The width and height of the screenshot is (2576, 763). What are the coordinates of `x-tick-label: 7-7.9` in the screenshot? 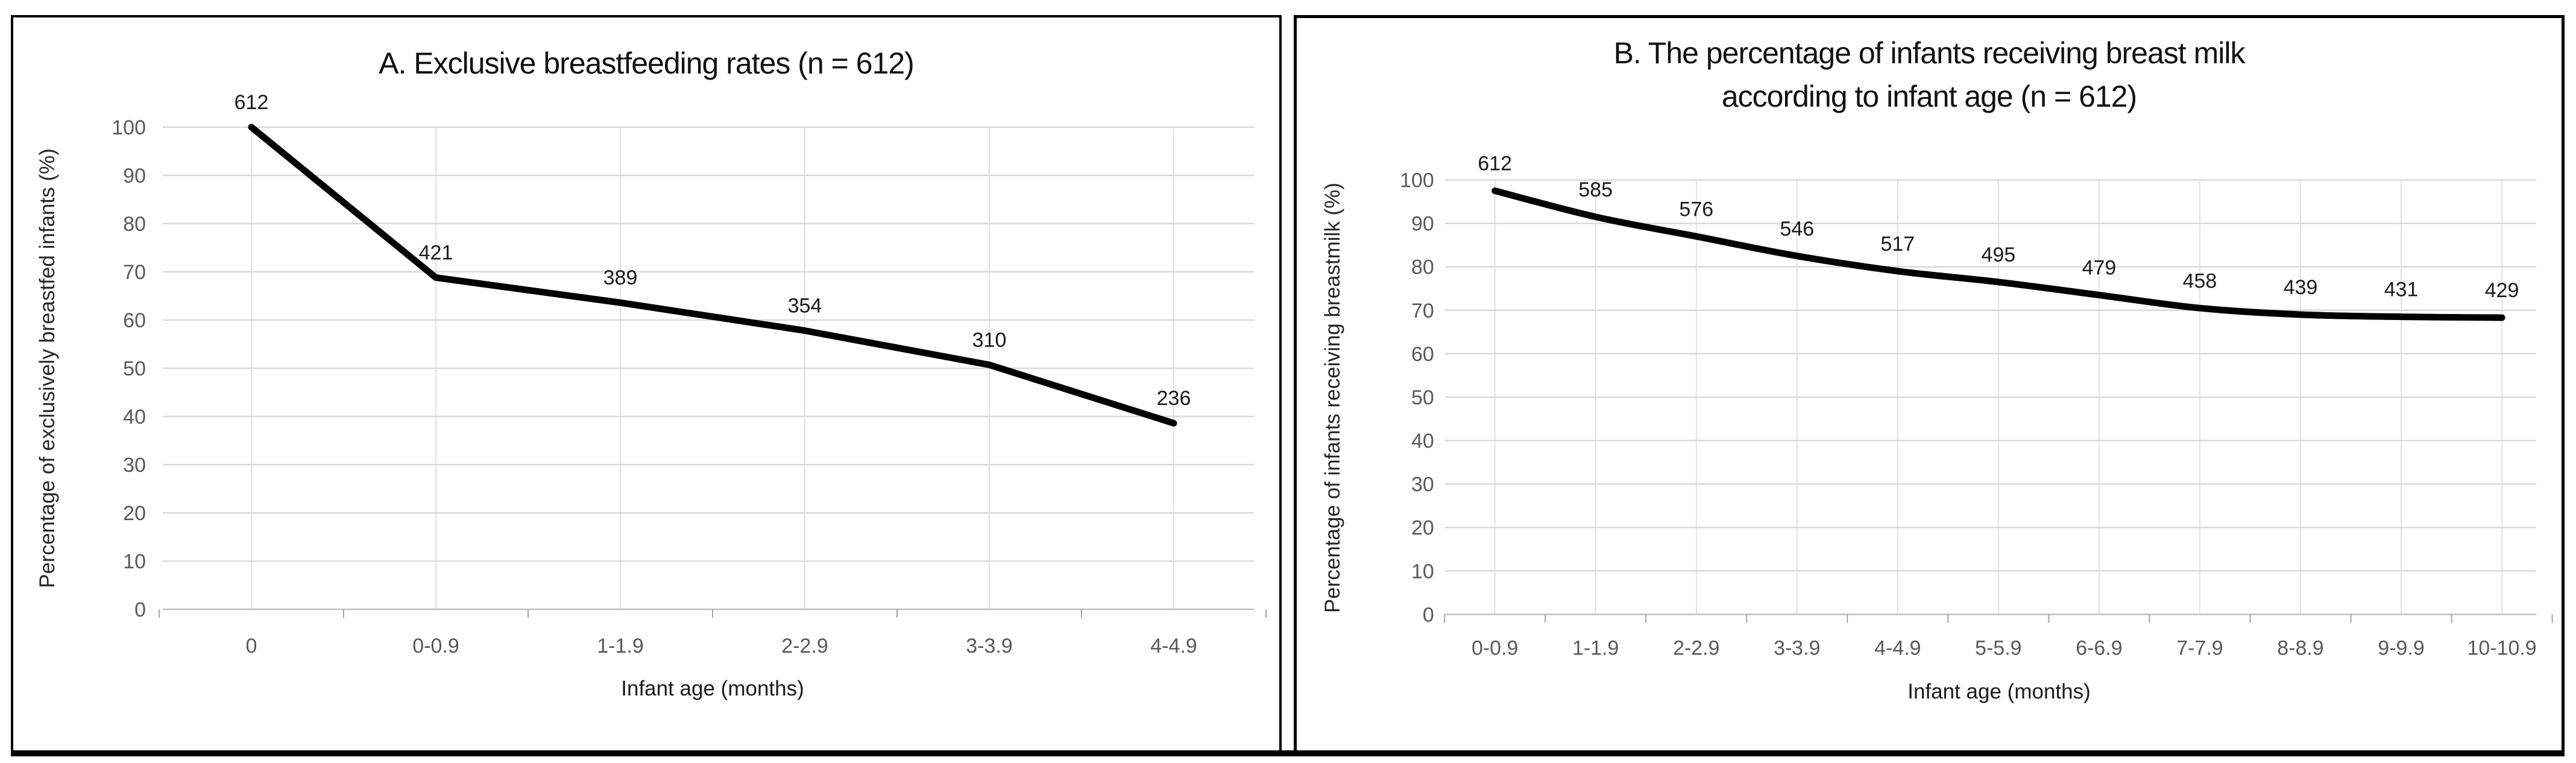 It's located at (2199, 647).